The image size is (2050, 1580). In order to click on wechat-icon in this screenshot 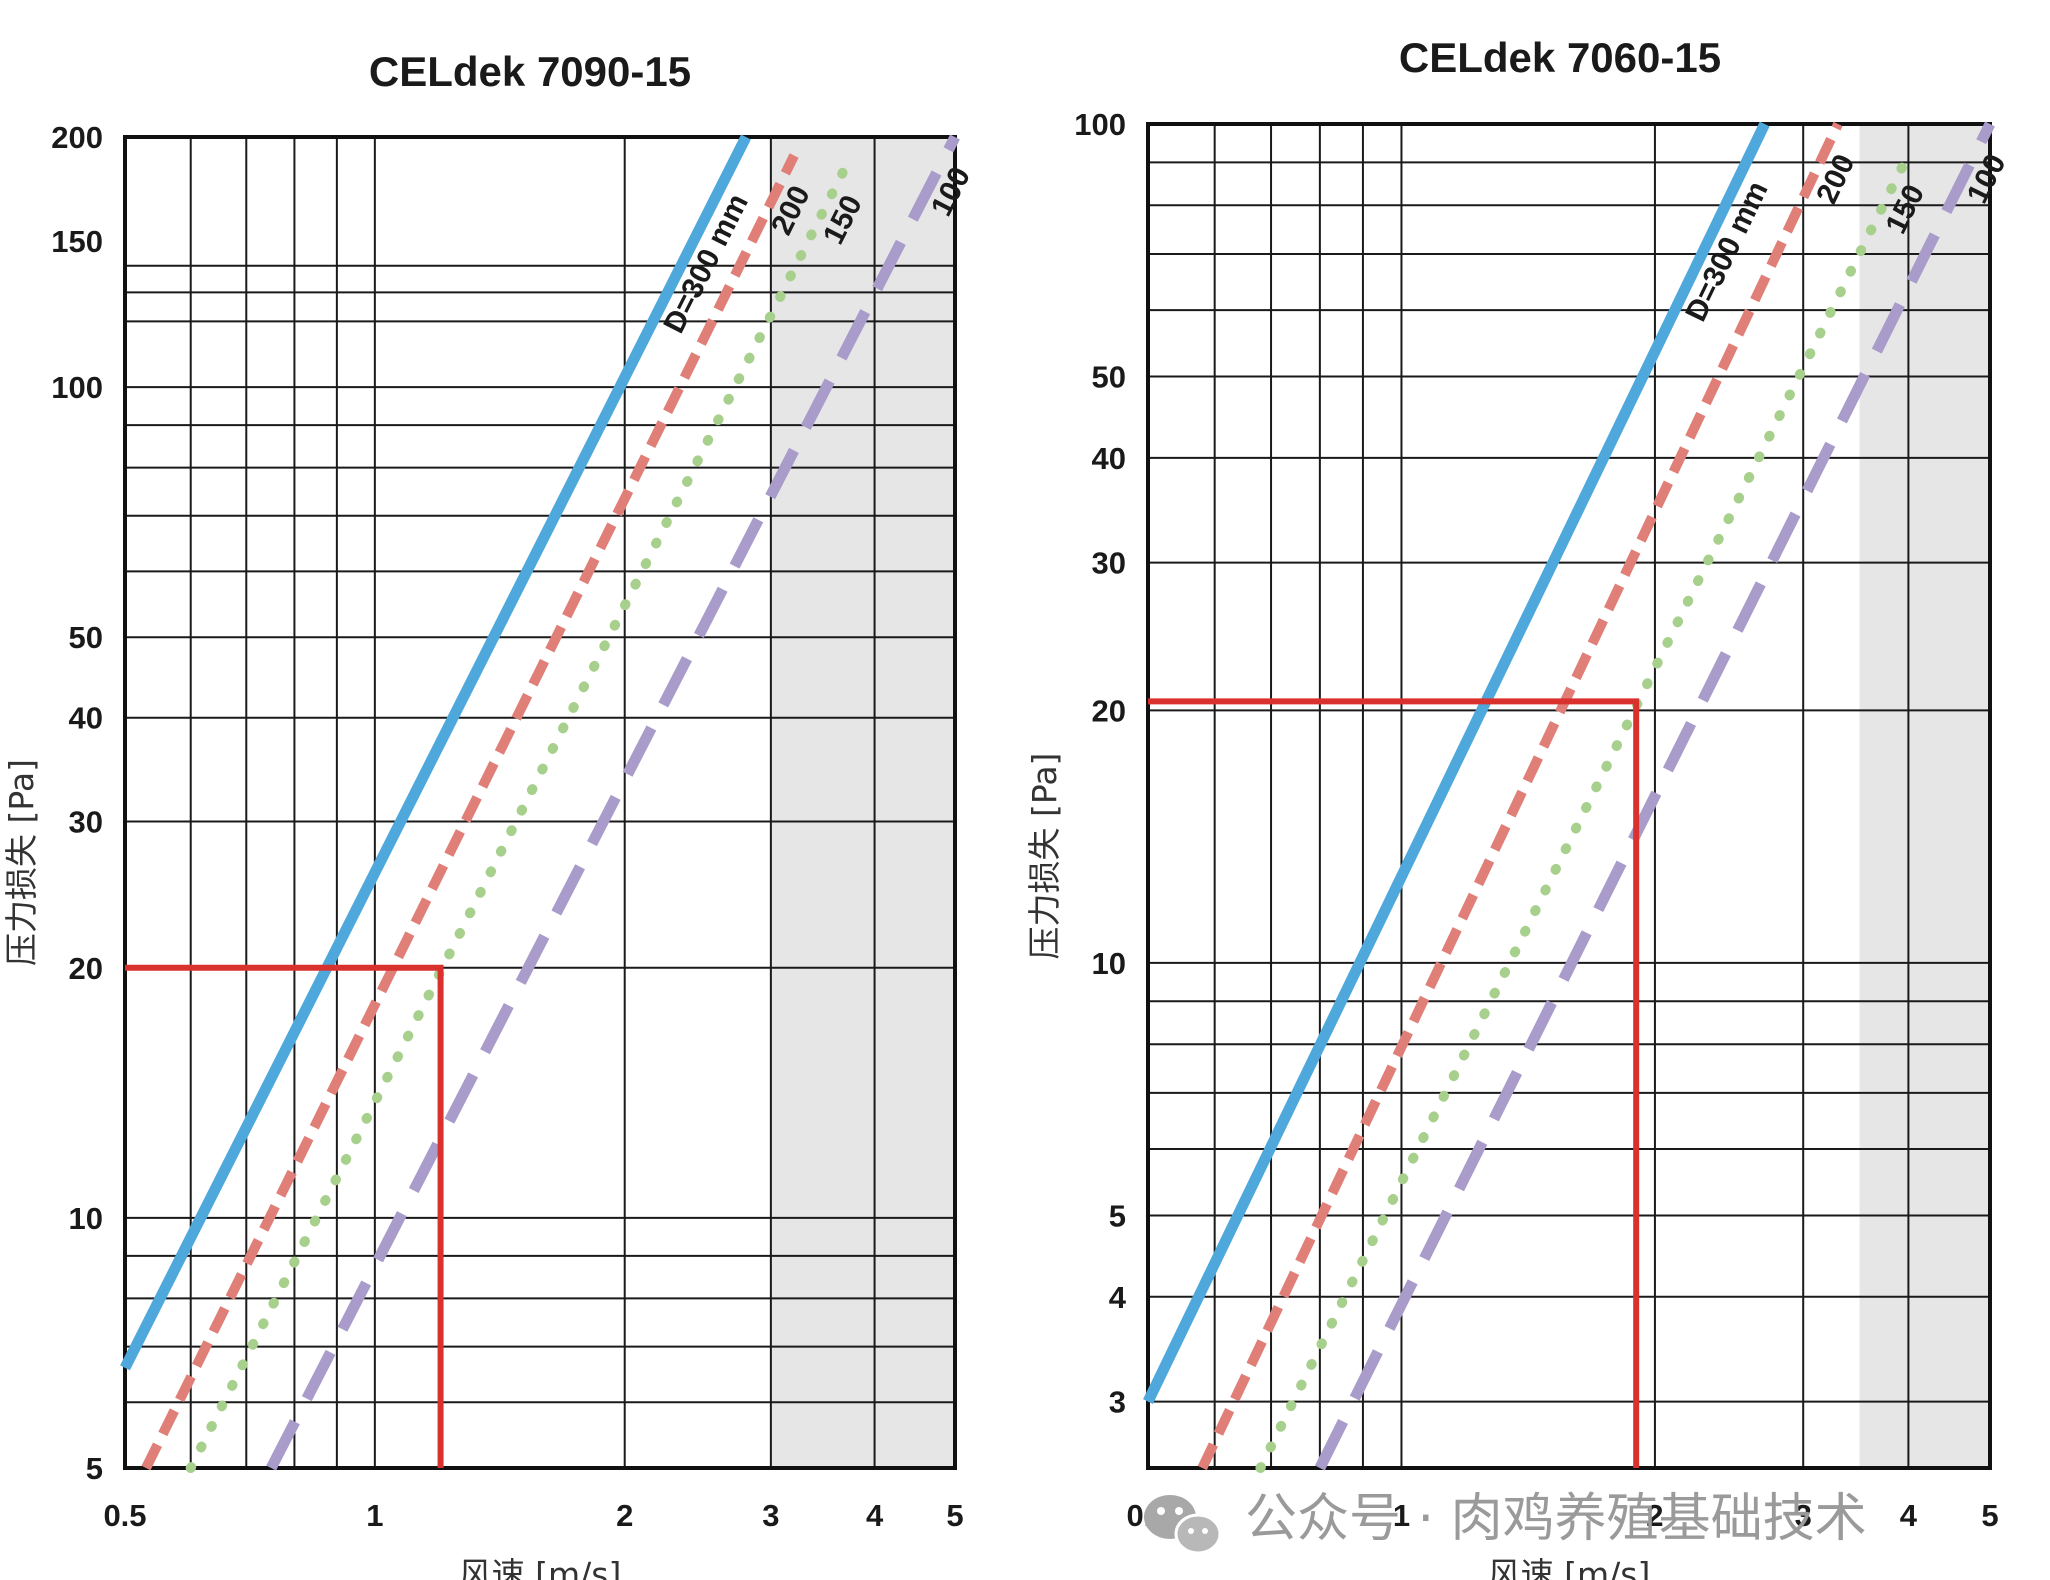, I will do `click(1183, 1525)`.